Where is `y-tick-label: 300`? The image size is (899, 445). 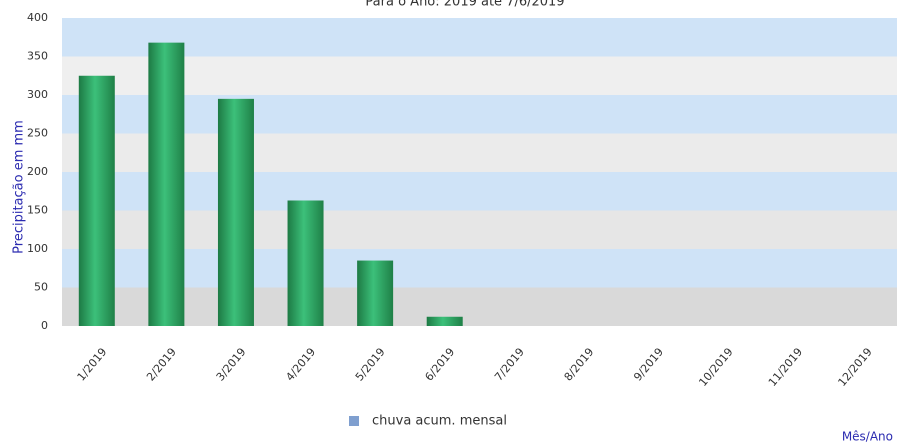 y-tick-label: 300 is located at coordinates (37, 94).